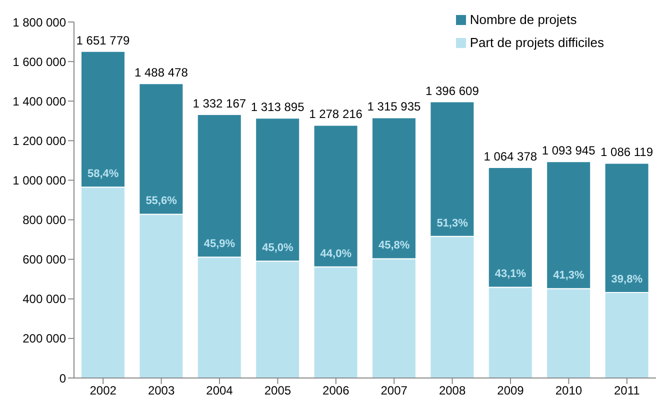  Describe the element at coordinates (44, 259) in the screenshot. I see `y-tick-label: 600 000` at that location.